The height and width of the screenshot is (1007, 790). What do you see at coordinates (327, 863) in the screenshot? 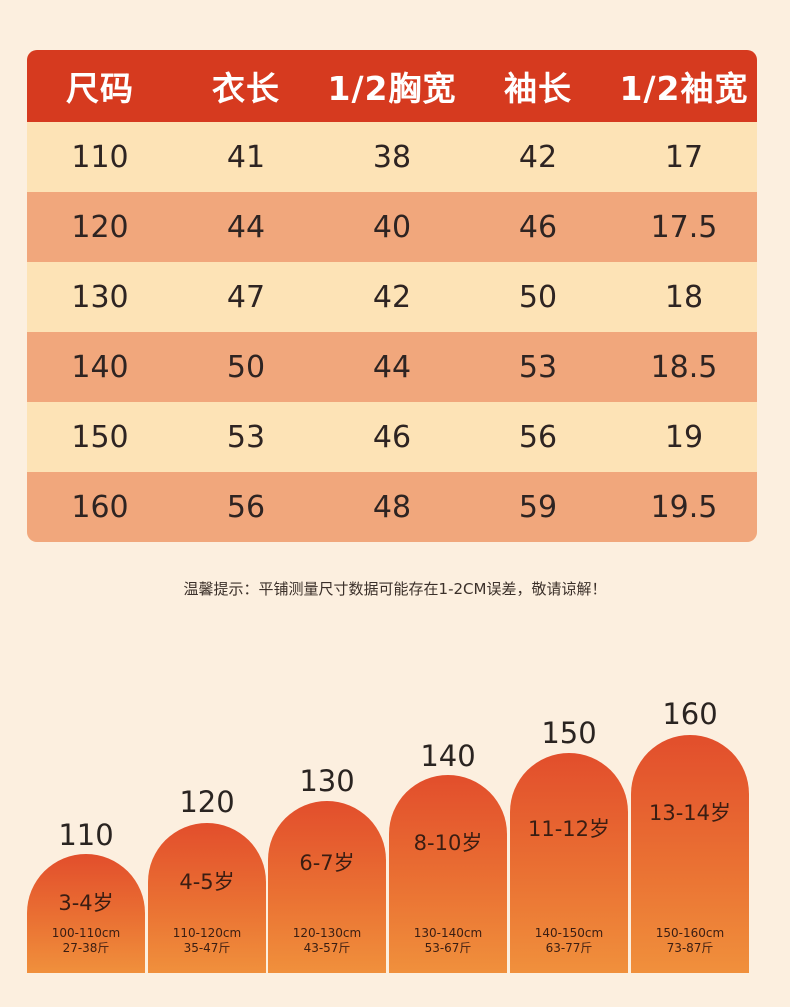
I see `bar-age-label: 6-7岁` at bounding box center [327, 863].